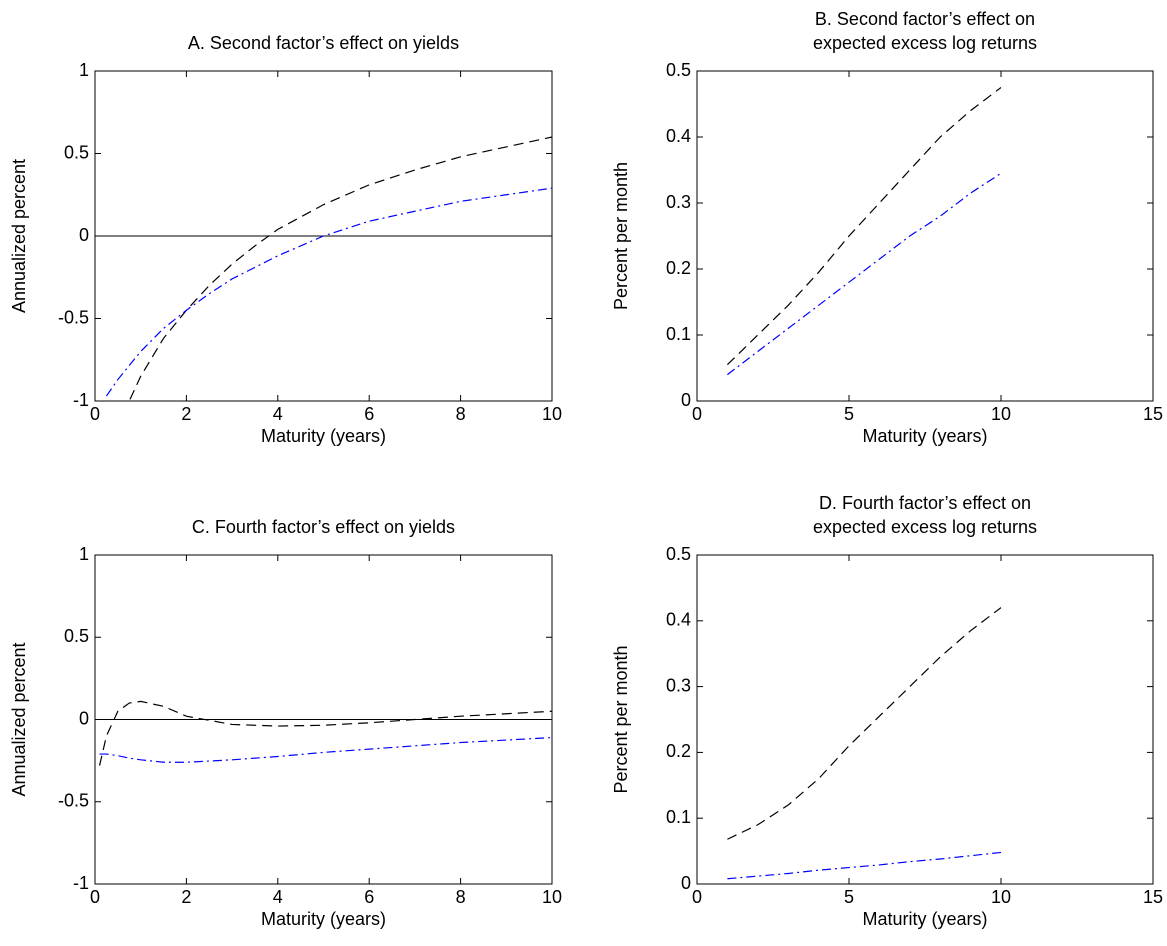 The height and width of the screenshot is (946, 1167). Describe the element at coordinates (925, 503) in the screenshot. I see `chart-title: D. Fourth factor’s effect on` at that location.